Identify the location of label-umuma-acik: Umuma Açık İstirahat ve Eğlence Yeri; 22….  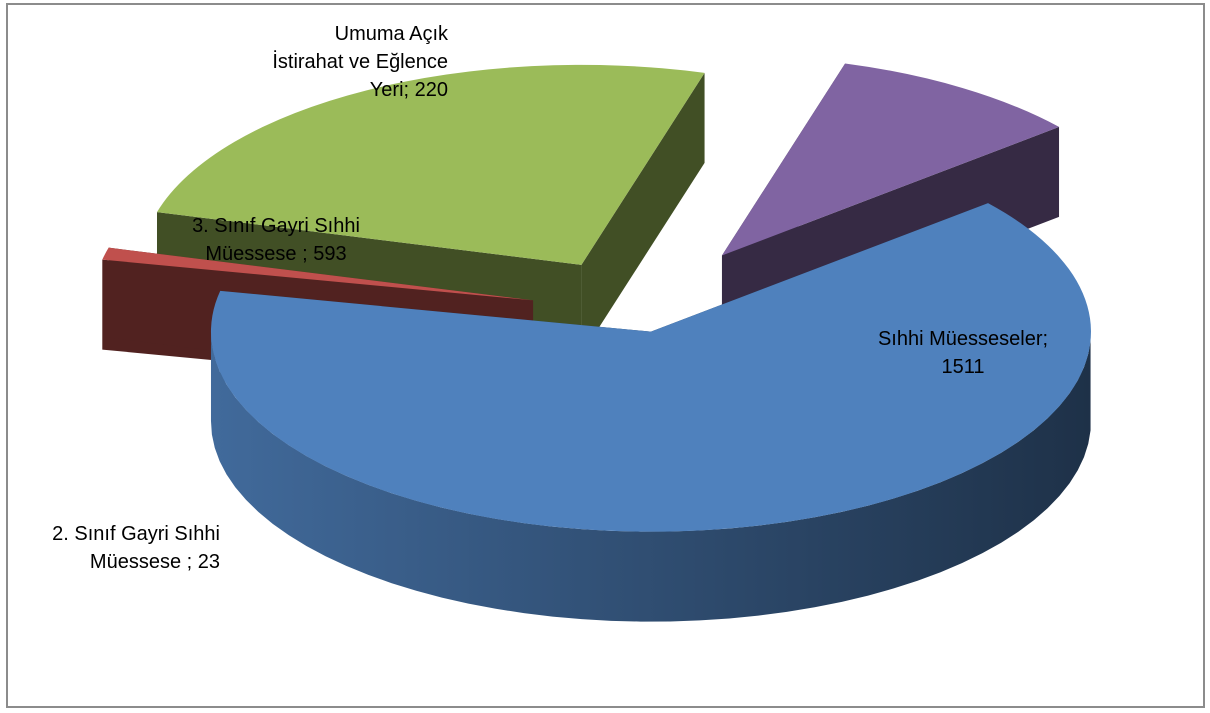
(360, 62).